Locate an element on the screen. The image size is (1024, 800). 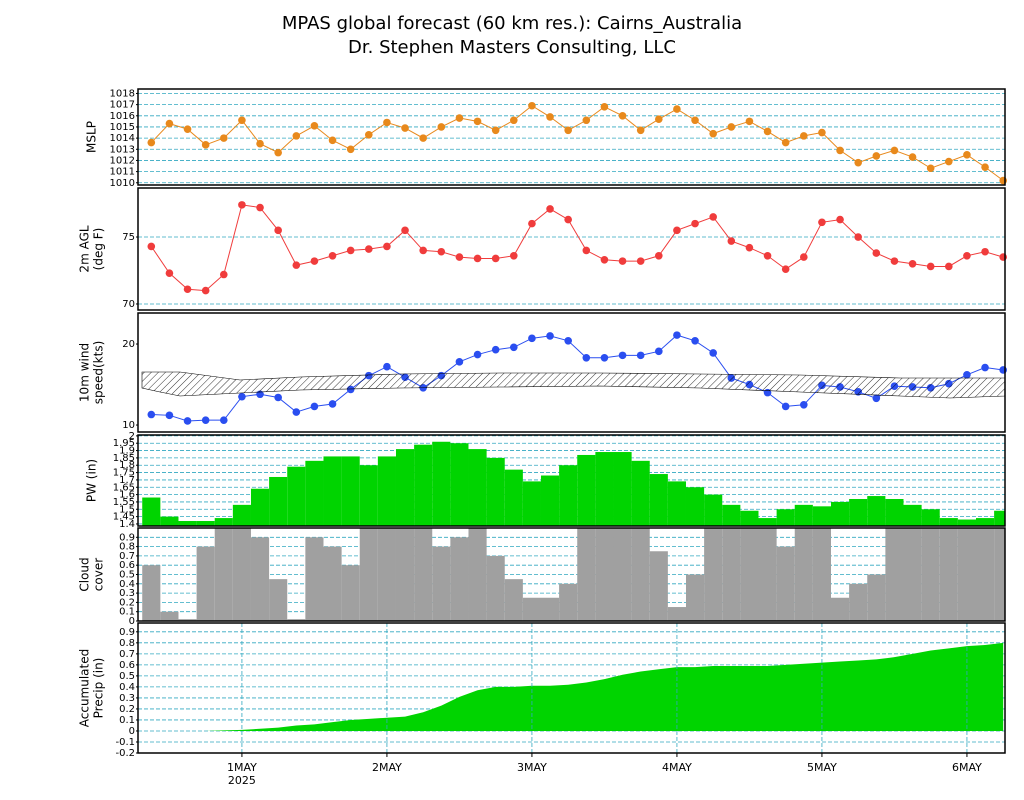
y-tick-label: 1013 is located at coordinates (122, 149).